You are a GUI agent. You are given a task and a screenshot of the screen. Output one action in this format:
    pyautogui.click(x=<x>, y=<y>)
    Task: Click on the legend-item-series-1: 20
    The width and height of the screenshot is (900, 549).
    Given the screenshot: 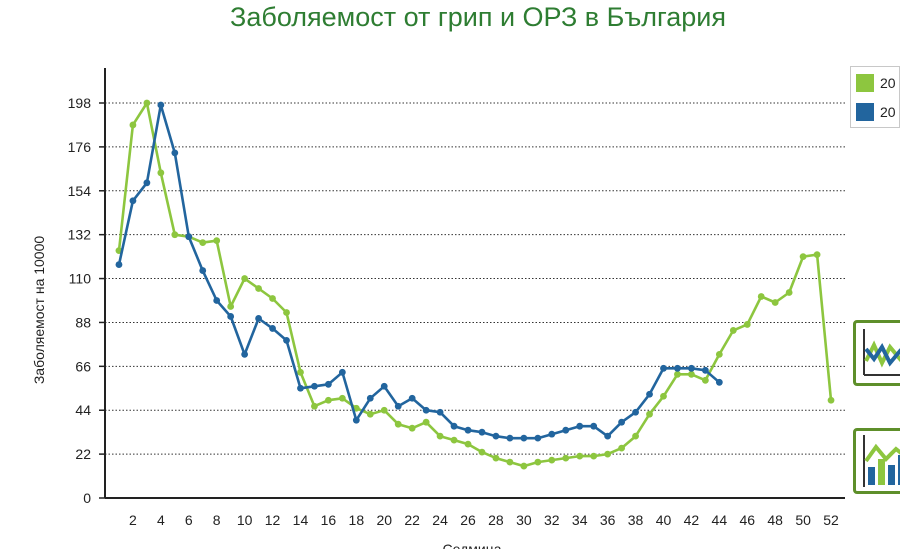 What is the action you would take?
    pyautogui.click(x=875, y=83)
    